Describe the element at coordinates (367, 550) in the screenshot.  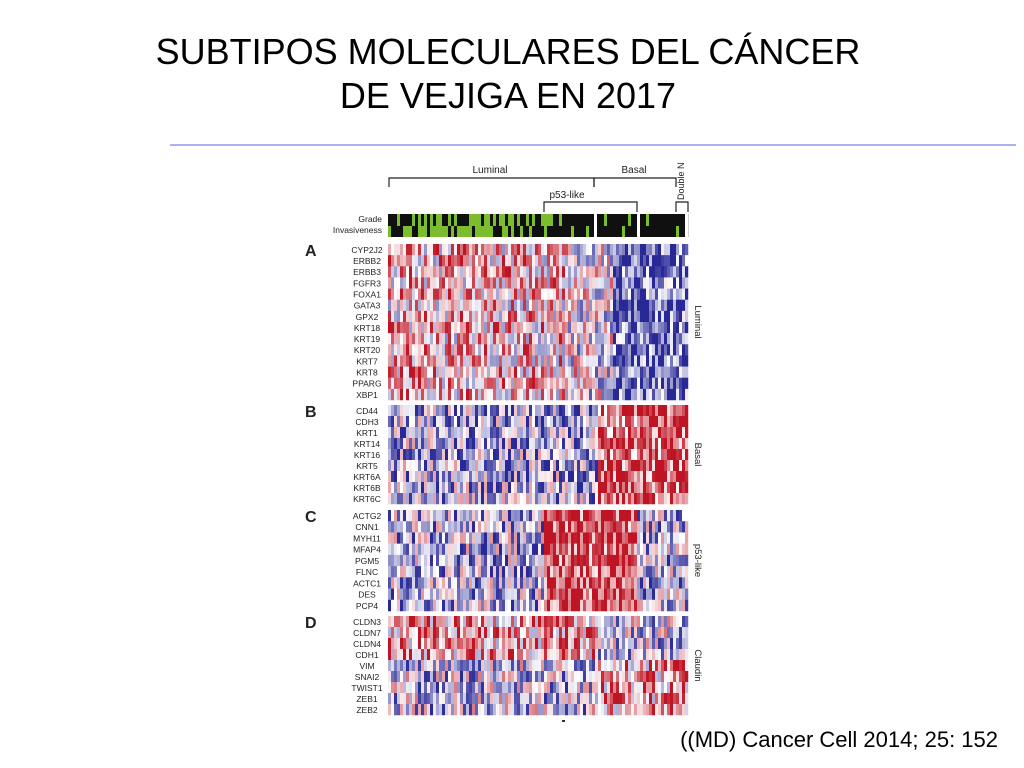
I see `gene-label: MFAP4` at that location.